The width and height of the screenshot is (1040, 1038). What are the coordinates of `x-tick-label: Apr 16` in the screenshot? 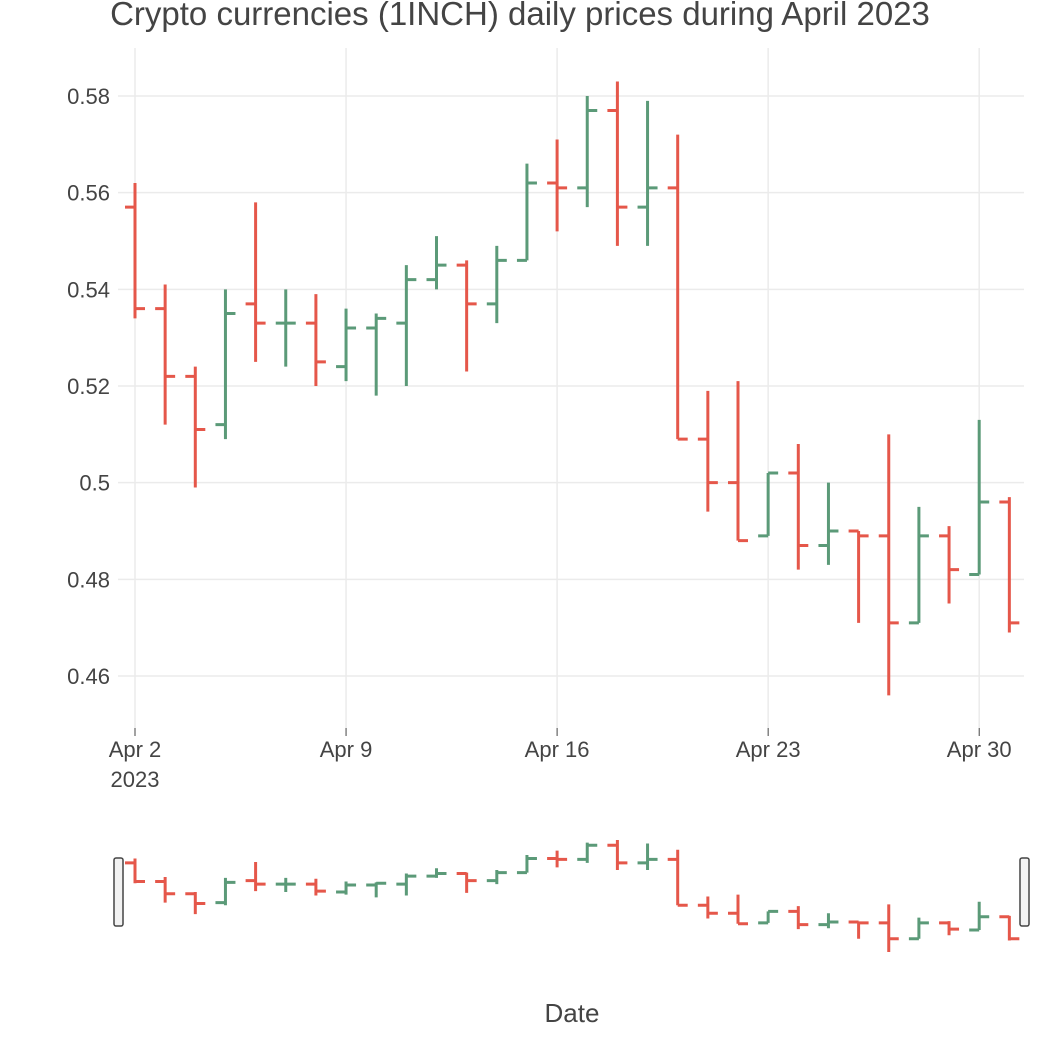 It's located at (557, 749).